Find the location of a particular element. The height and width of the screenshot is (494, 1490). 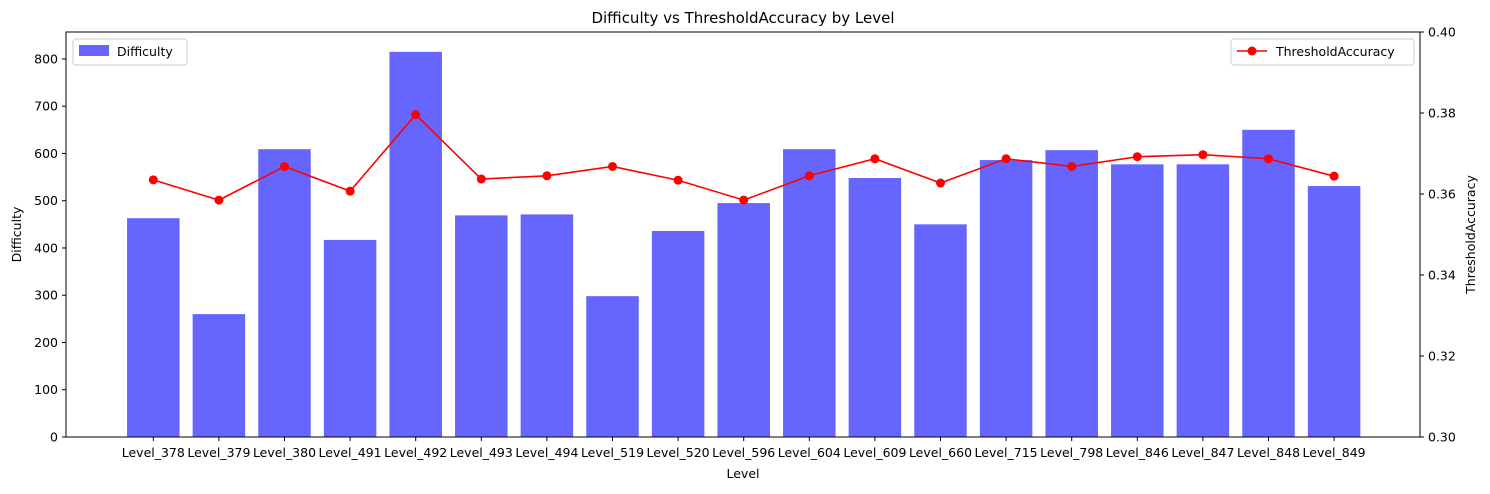

legend-difficulty: Difficulty is located at coordinates (130, 52).